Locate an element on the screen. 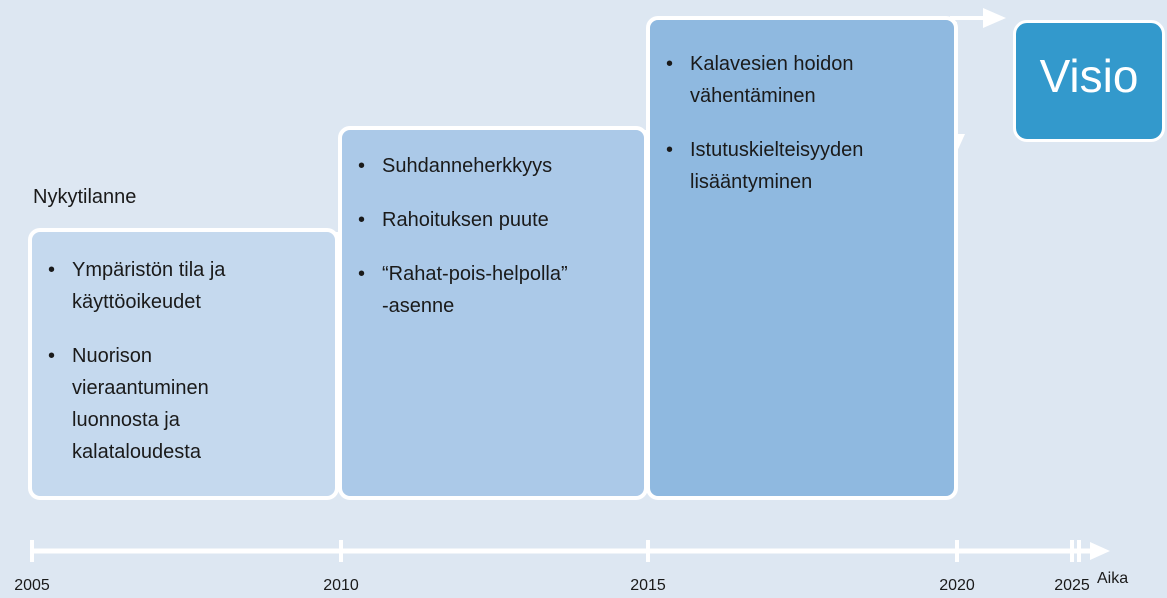 Image resolution: width=1167 pixels, height=598 pixels. item-text: Istutuskielteisyyden is located at coordinates (777, 150).